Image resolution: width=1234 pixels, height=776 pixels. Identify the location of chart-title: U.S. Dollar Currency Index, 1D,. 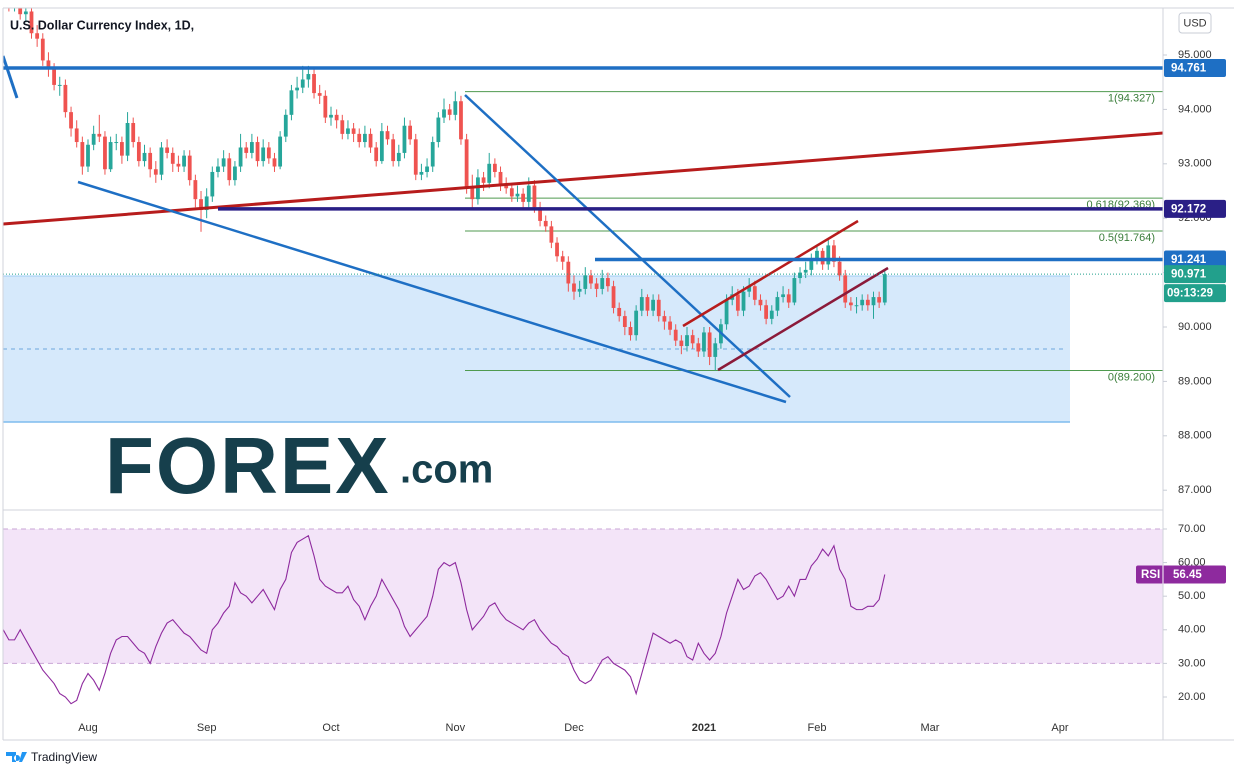
(102, 25).